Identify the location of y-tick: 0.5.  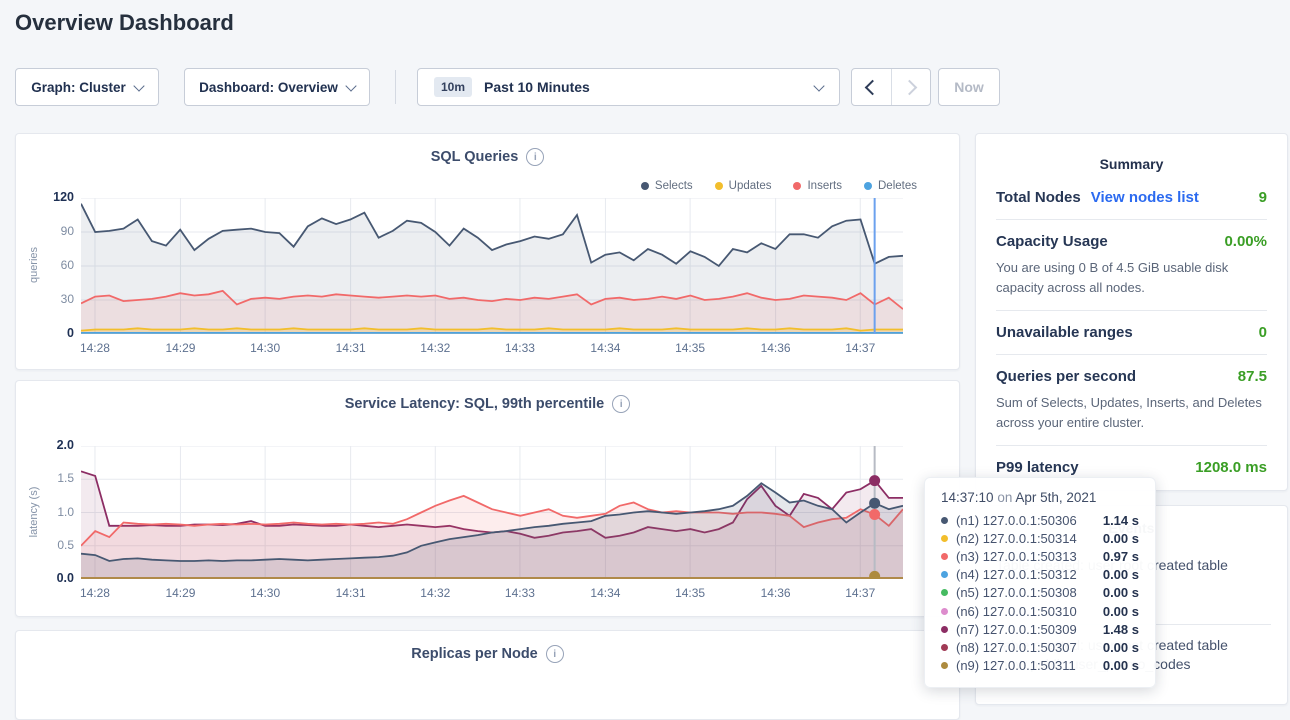
(65, 544).